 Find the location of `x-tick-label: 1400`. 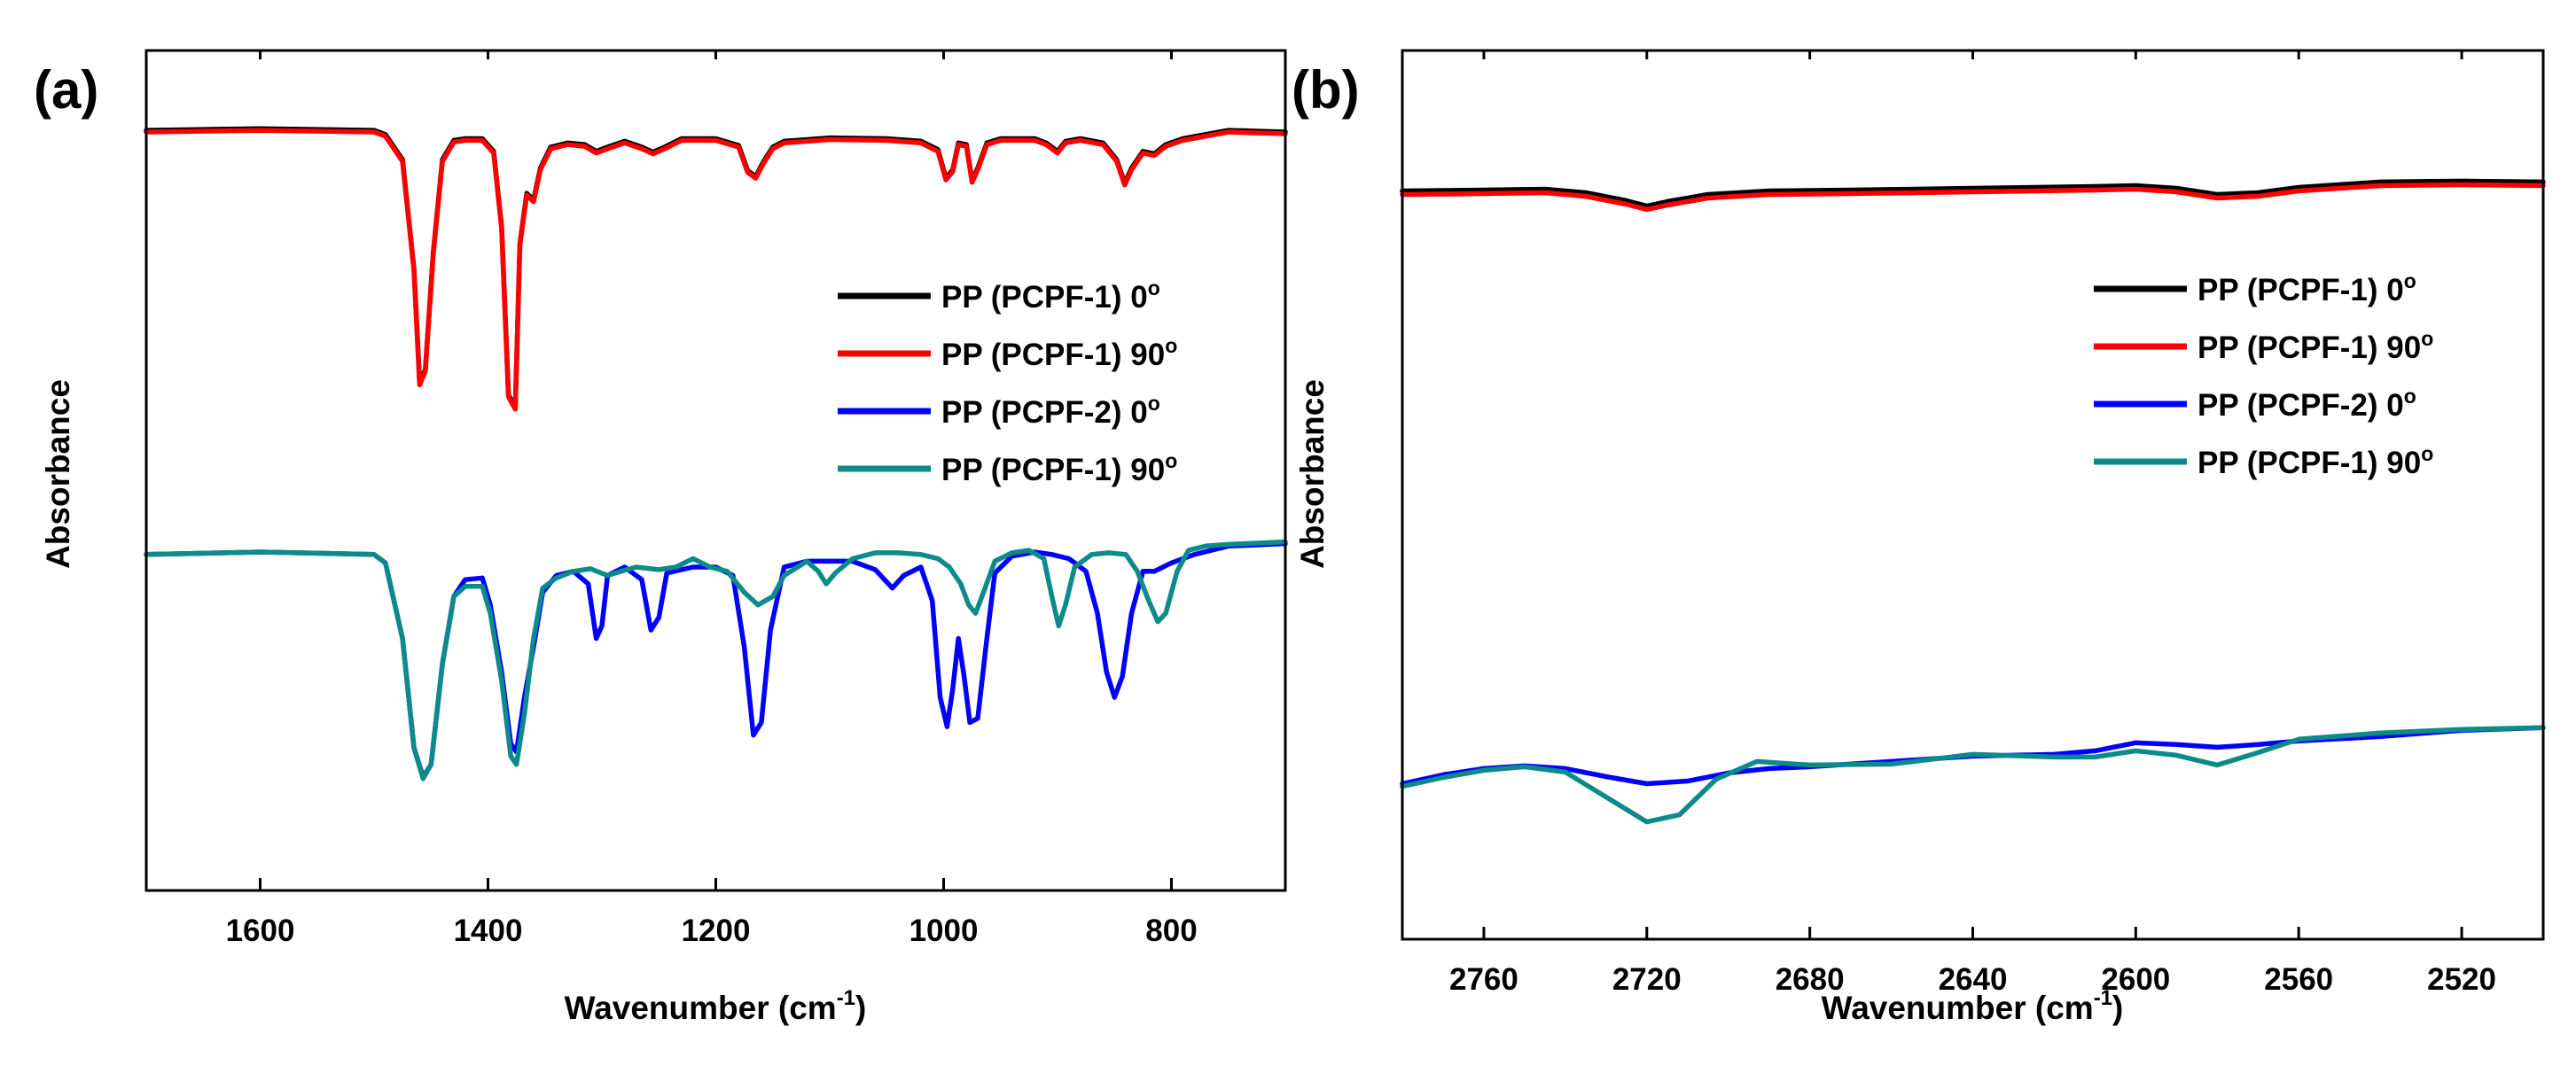

x-tick-label: 1400 is located at coordinates (488, 931).